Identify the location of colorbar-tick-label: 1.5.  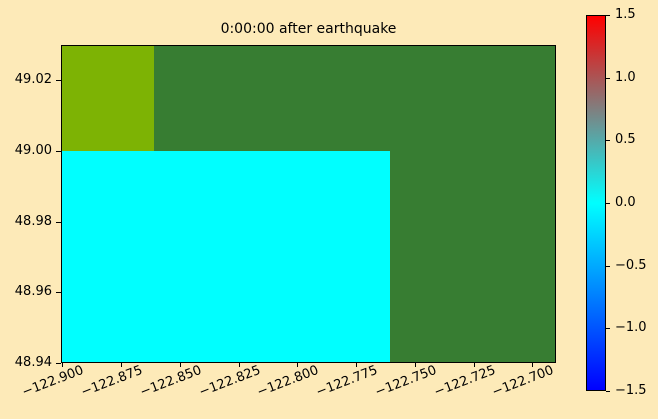
(625, 14).